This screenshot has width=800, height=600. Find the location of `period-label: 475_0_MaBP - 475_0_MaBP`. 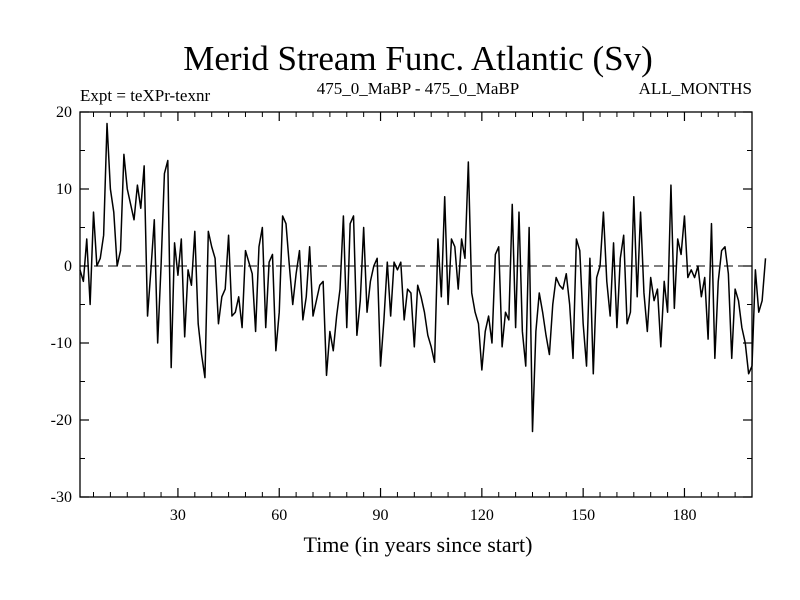

period-label: 475_0_MaBP - 475_0_MaBP is located at coordinates (418, 88).